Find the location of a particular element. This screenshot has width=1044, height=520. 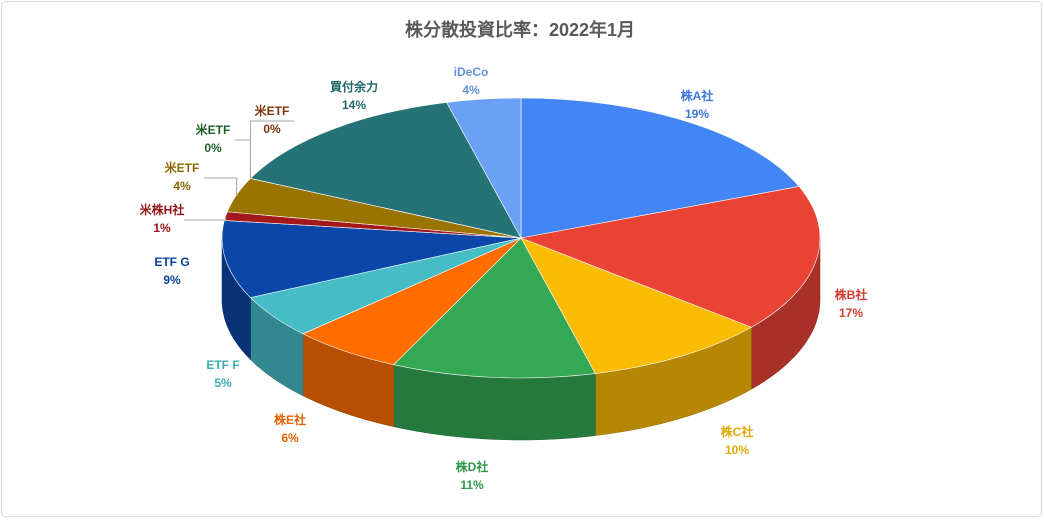

data-label-value: 11% is located at coordinates (472, 485).